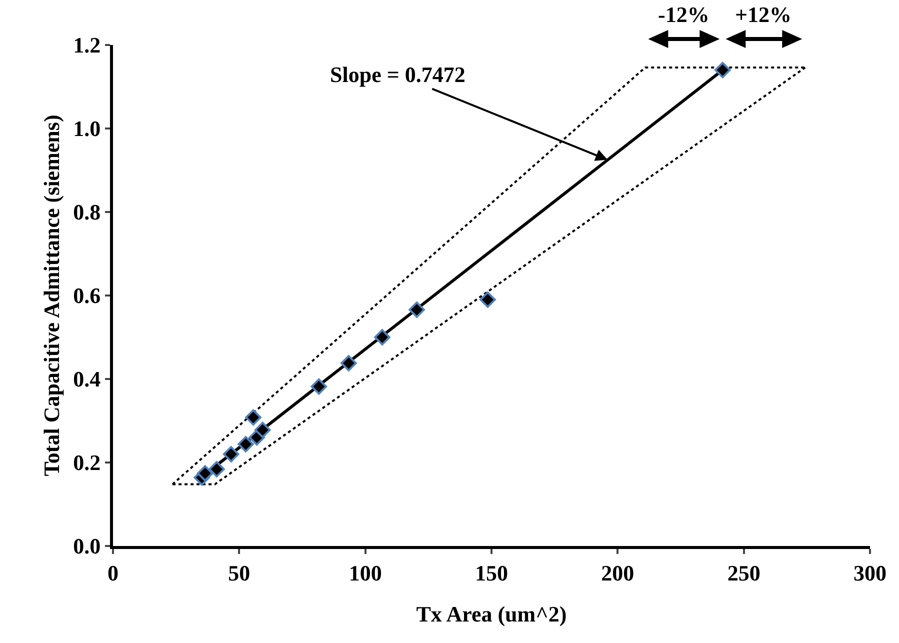 The width and height of the screenshot is (899, 643). What do you see at coordinates (51, 295) in the screenshot?
I see `y-axis-title: Total Capacitive Admittance (siemens)` at bounding box center [51, 295].